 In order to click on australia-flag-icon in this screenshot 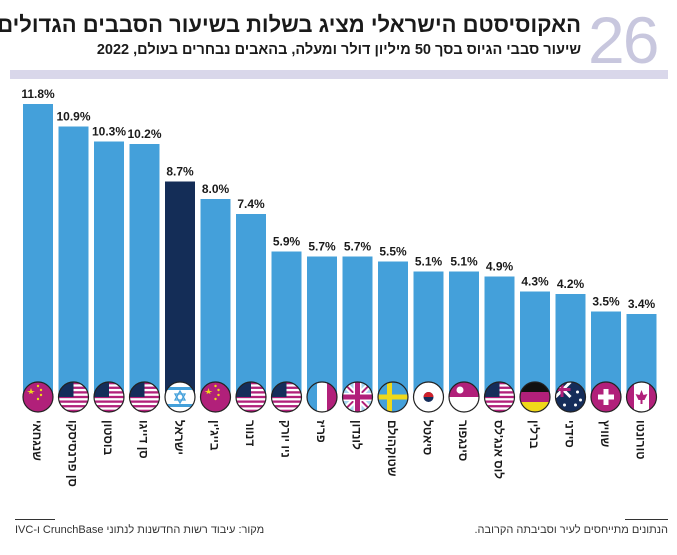, I will do `click(570, 397)`.